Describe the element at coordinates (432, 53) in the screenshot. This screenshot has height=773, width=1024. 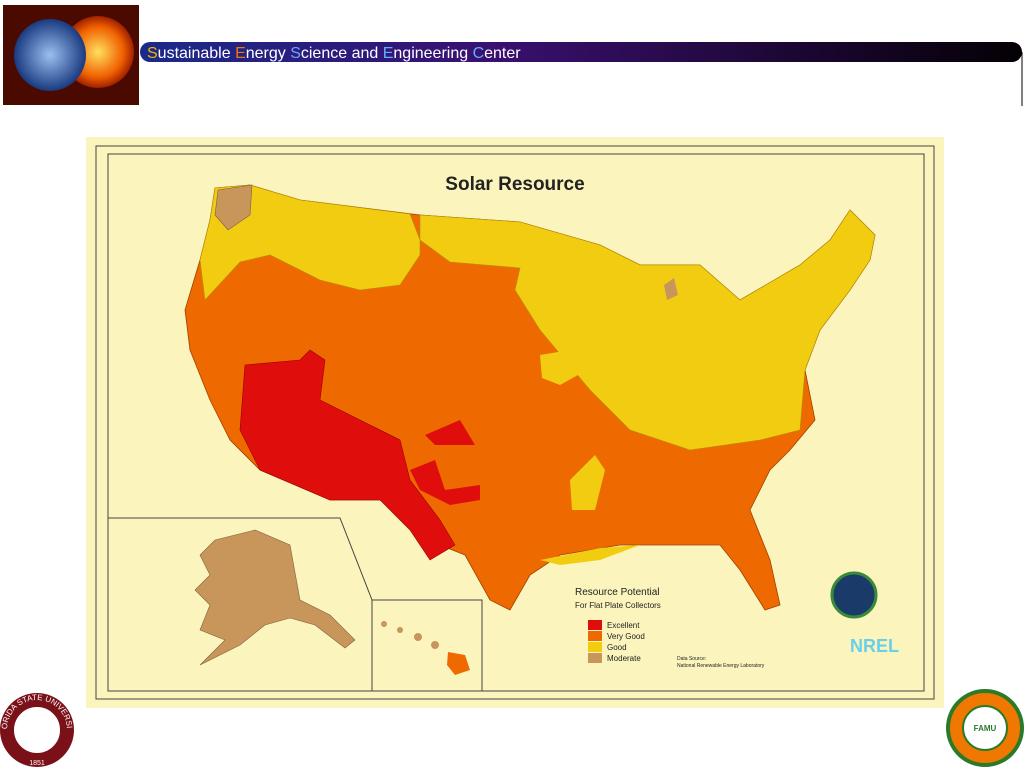
I see `header-title-part: ngineering` at that location.